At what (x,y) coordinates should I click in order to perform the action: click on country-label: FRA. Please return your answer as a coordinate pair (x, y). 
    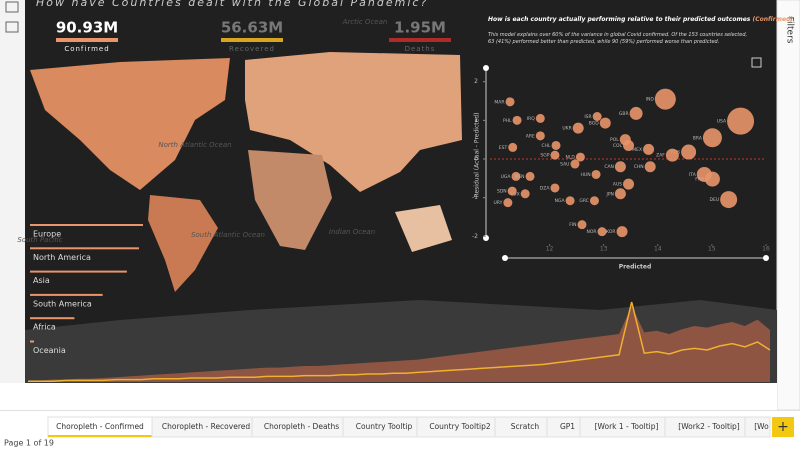
    Looking at the image, I should click on (700, 180).